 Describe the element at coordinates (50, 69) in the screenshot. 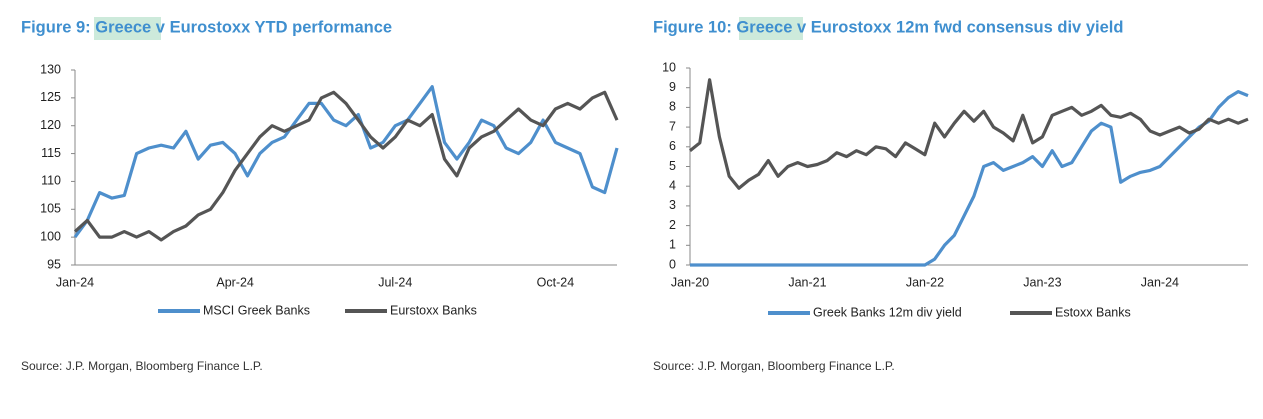

I see `y-tick-label: 130` at that location.